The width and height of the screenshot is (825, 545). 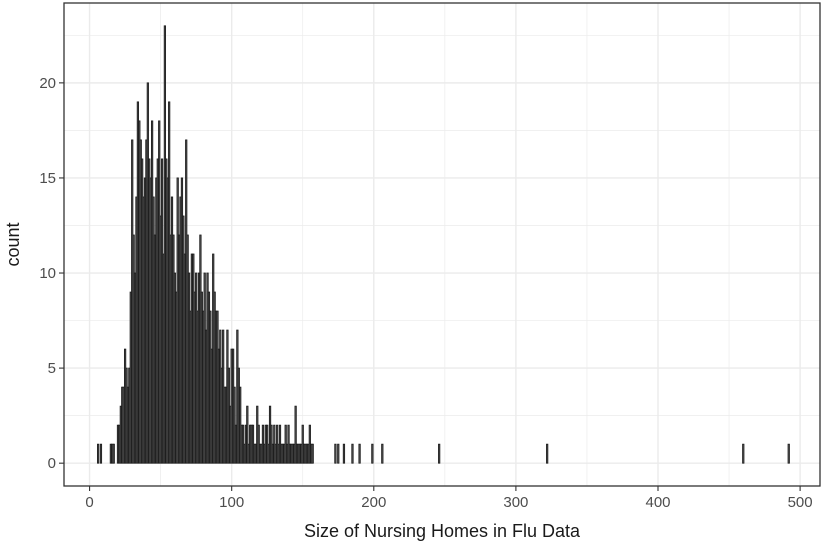 What do you see at coordinates (13, 244) in the screenshot?
I see `y-axis-title: count` at bounding box center [13, 244].